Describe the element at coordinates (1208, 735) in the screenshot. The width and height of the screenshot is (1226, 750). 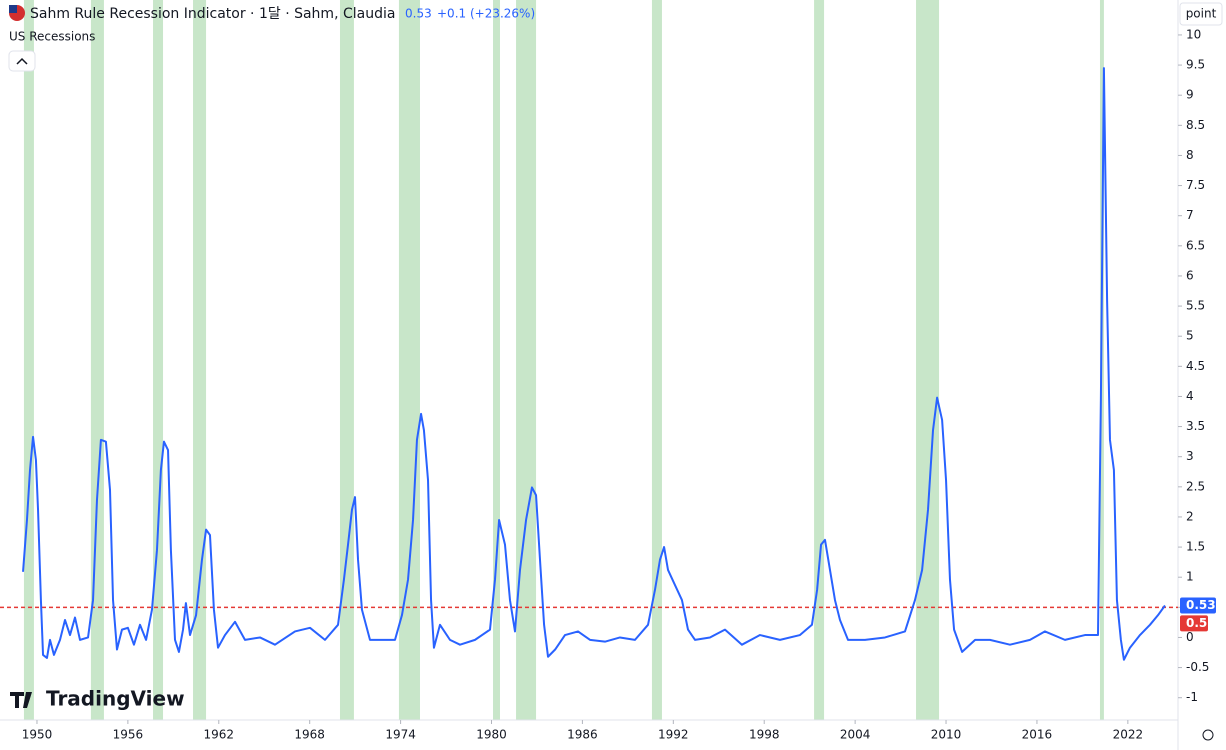
I see `settings-icon` at that location.